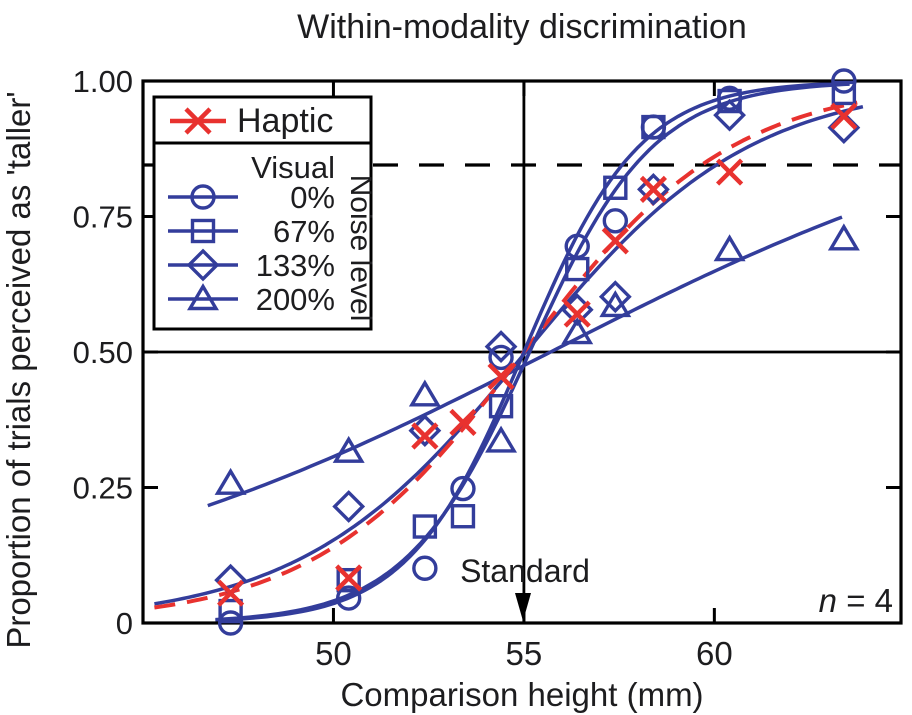 The height and width of the screenshot is (715, 912). I want to click on x-axis-title: Comparison height (mm), so click(521, 694).